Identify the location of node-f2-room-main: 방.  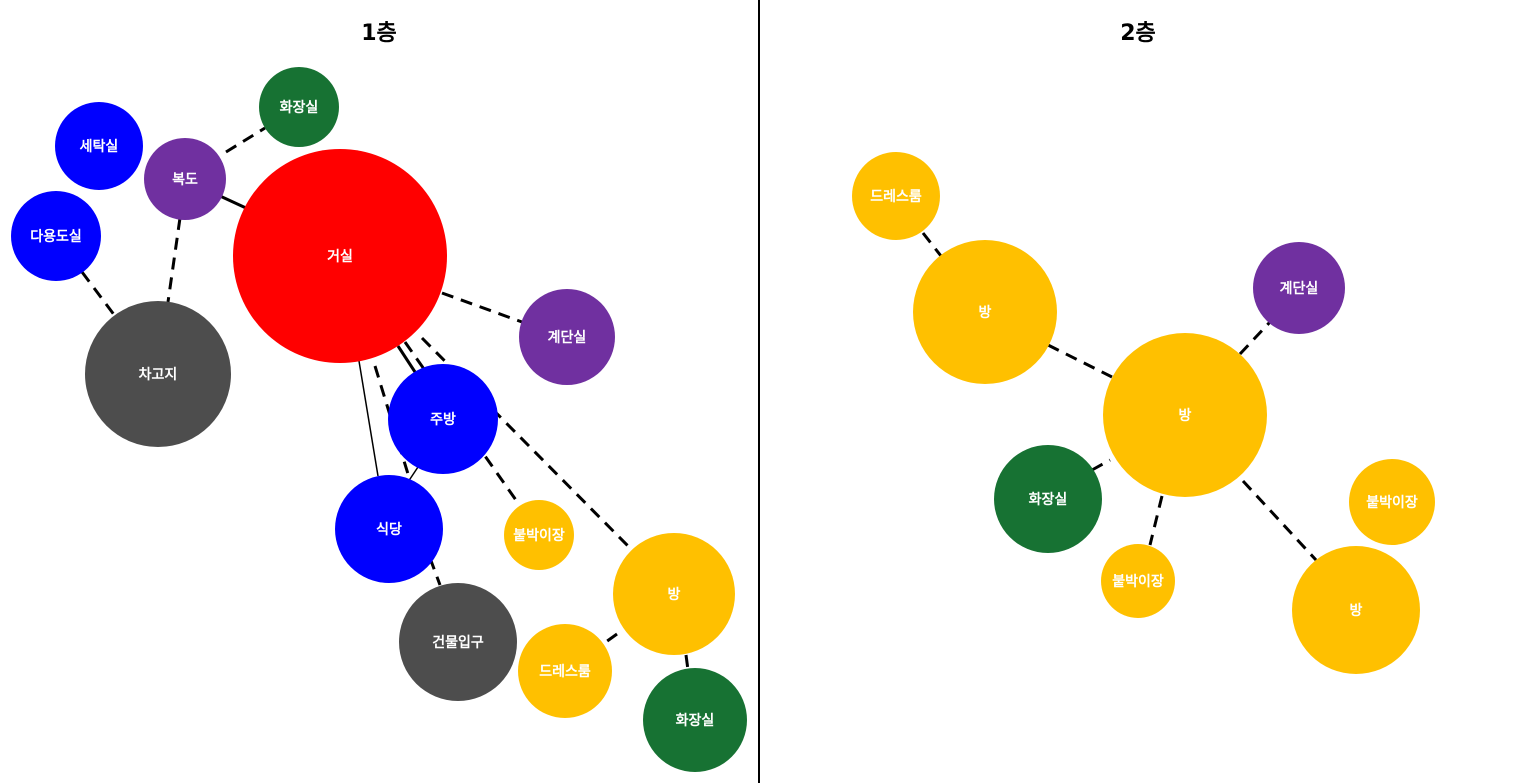
(1185, 415).